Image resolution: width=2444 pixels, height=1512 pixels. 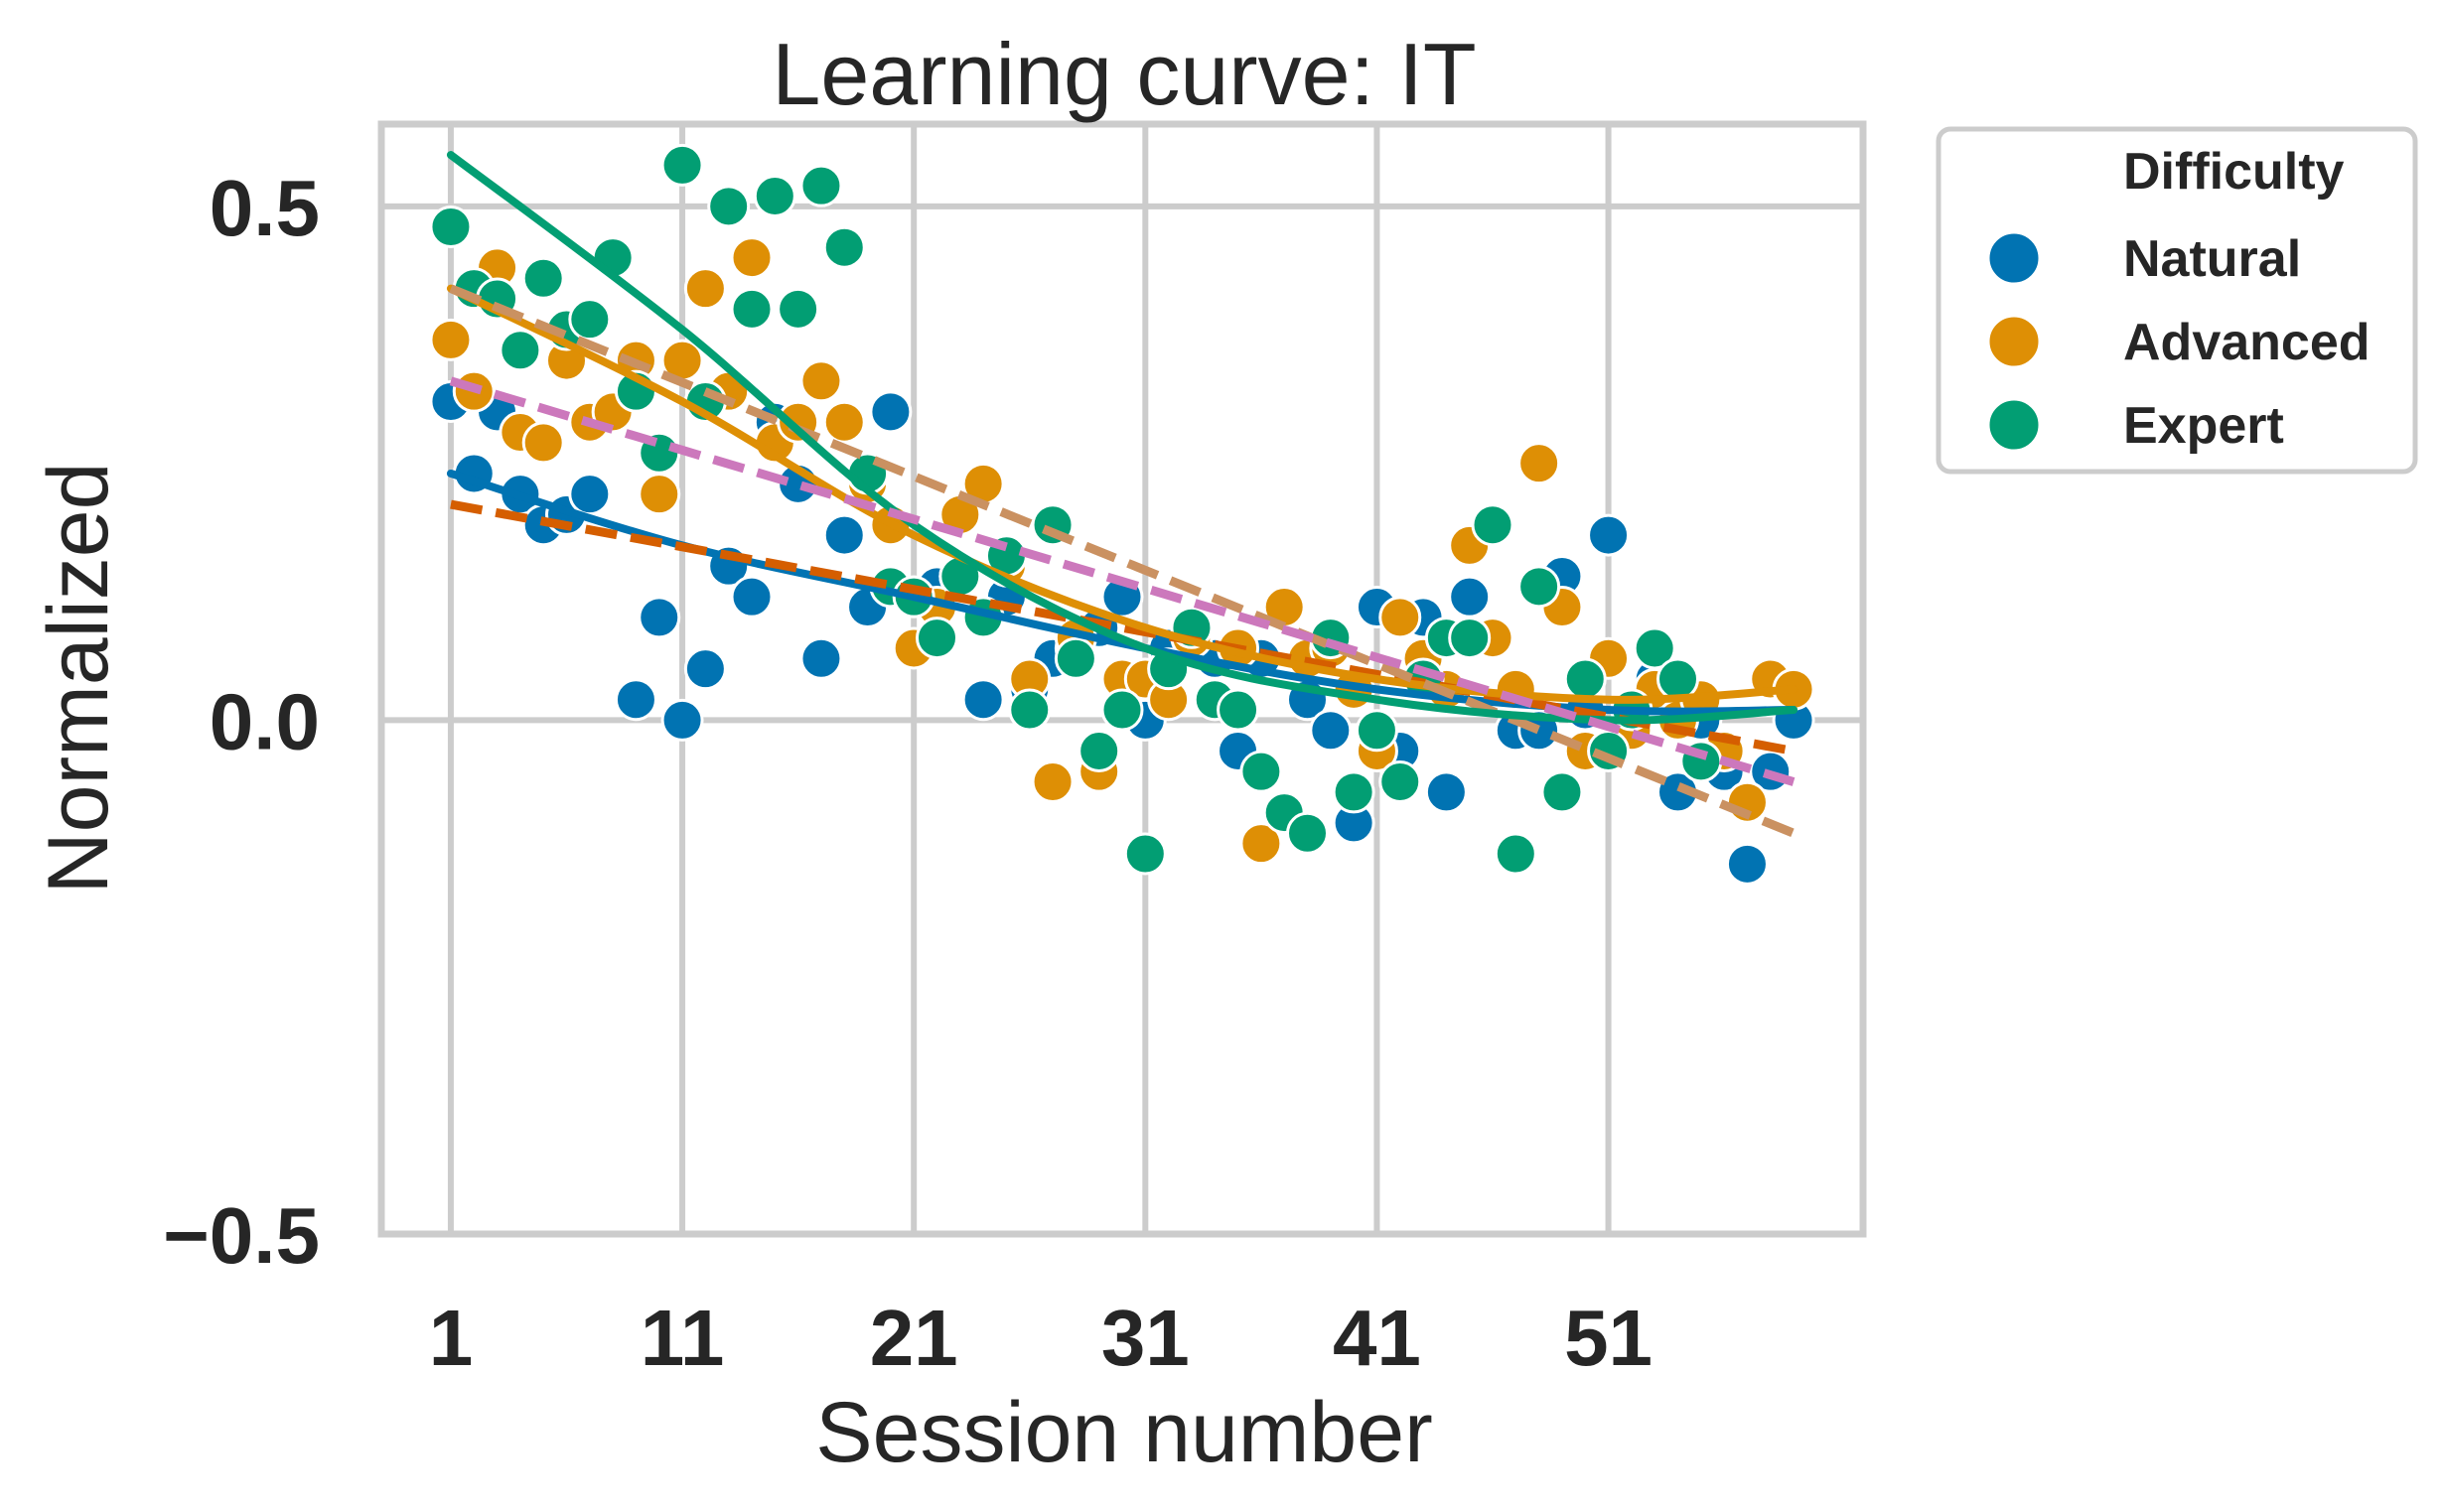 What do you see at coordinates (2234, 172) in the screenshot?
I see `legend-title: Difficulty` at bounding box center [2234, 172].